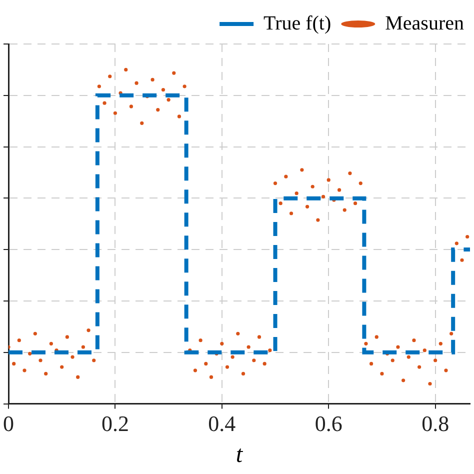 The image size is (474, 474). I want to click on legend-label: Measuren, so click(424, 23).